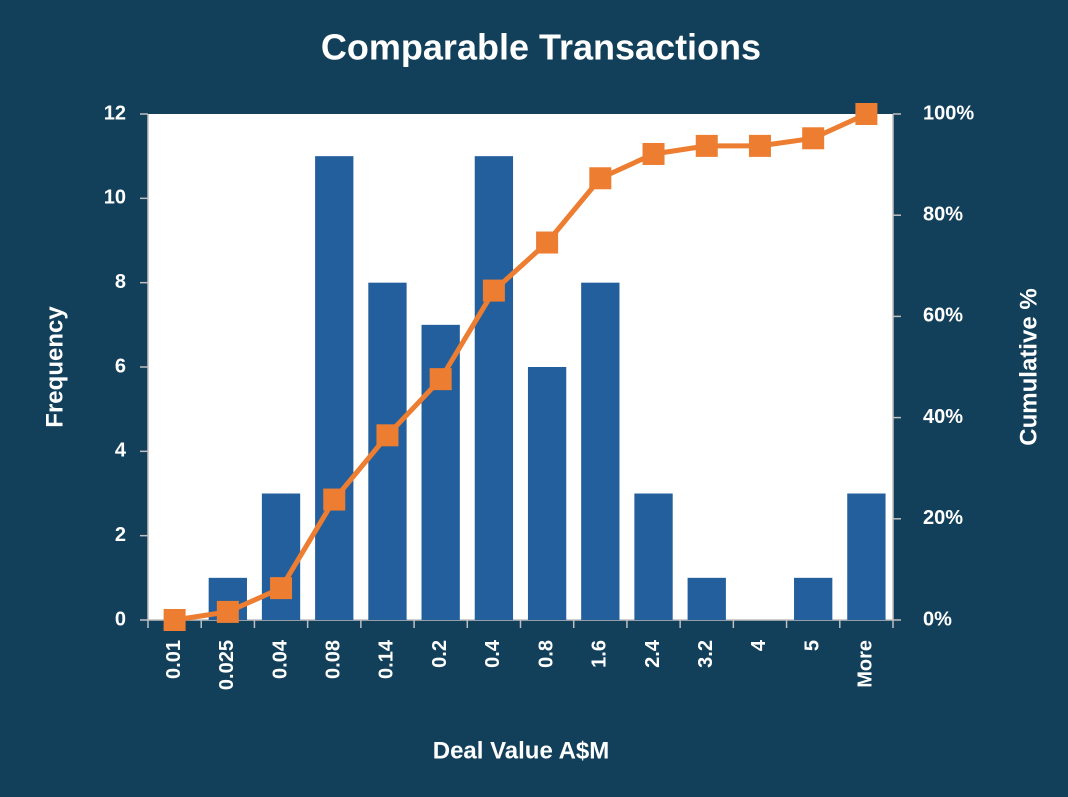 The image size is (1068, 797). Describe the element at coordinates (120, 366) in the screenshot. I see `y-tick-label: 6` at that location.